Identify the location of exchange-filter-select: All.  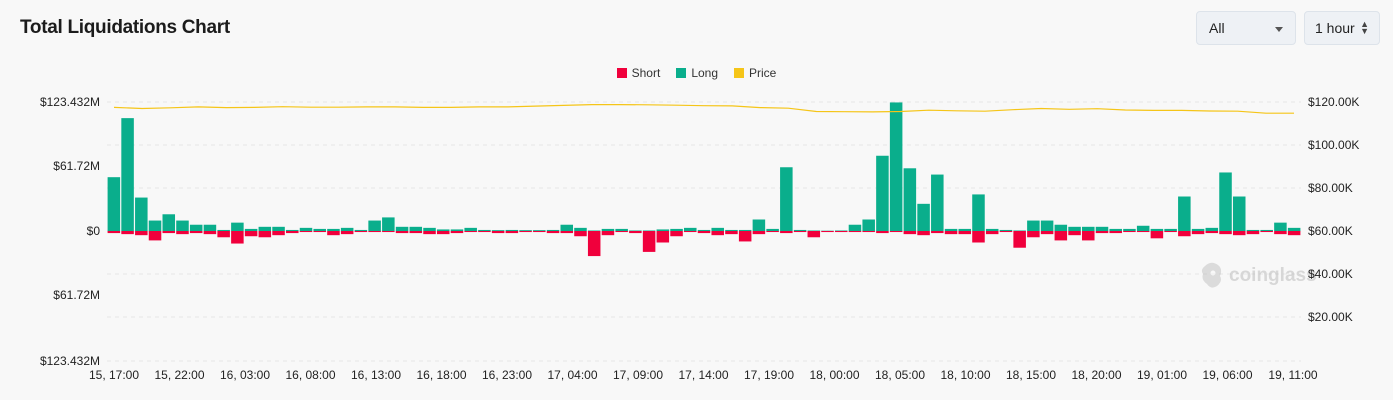
(1246, 28).